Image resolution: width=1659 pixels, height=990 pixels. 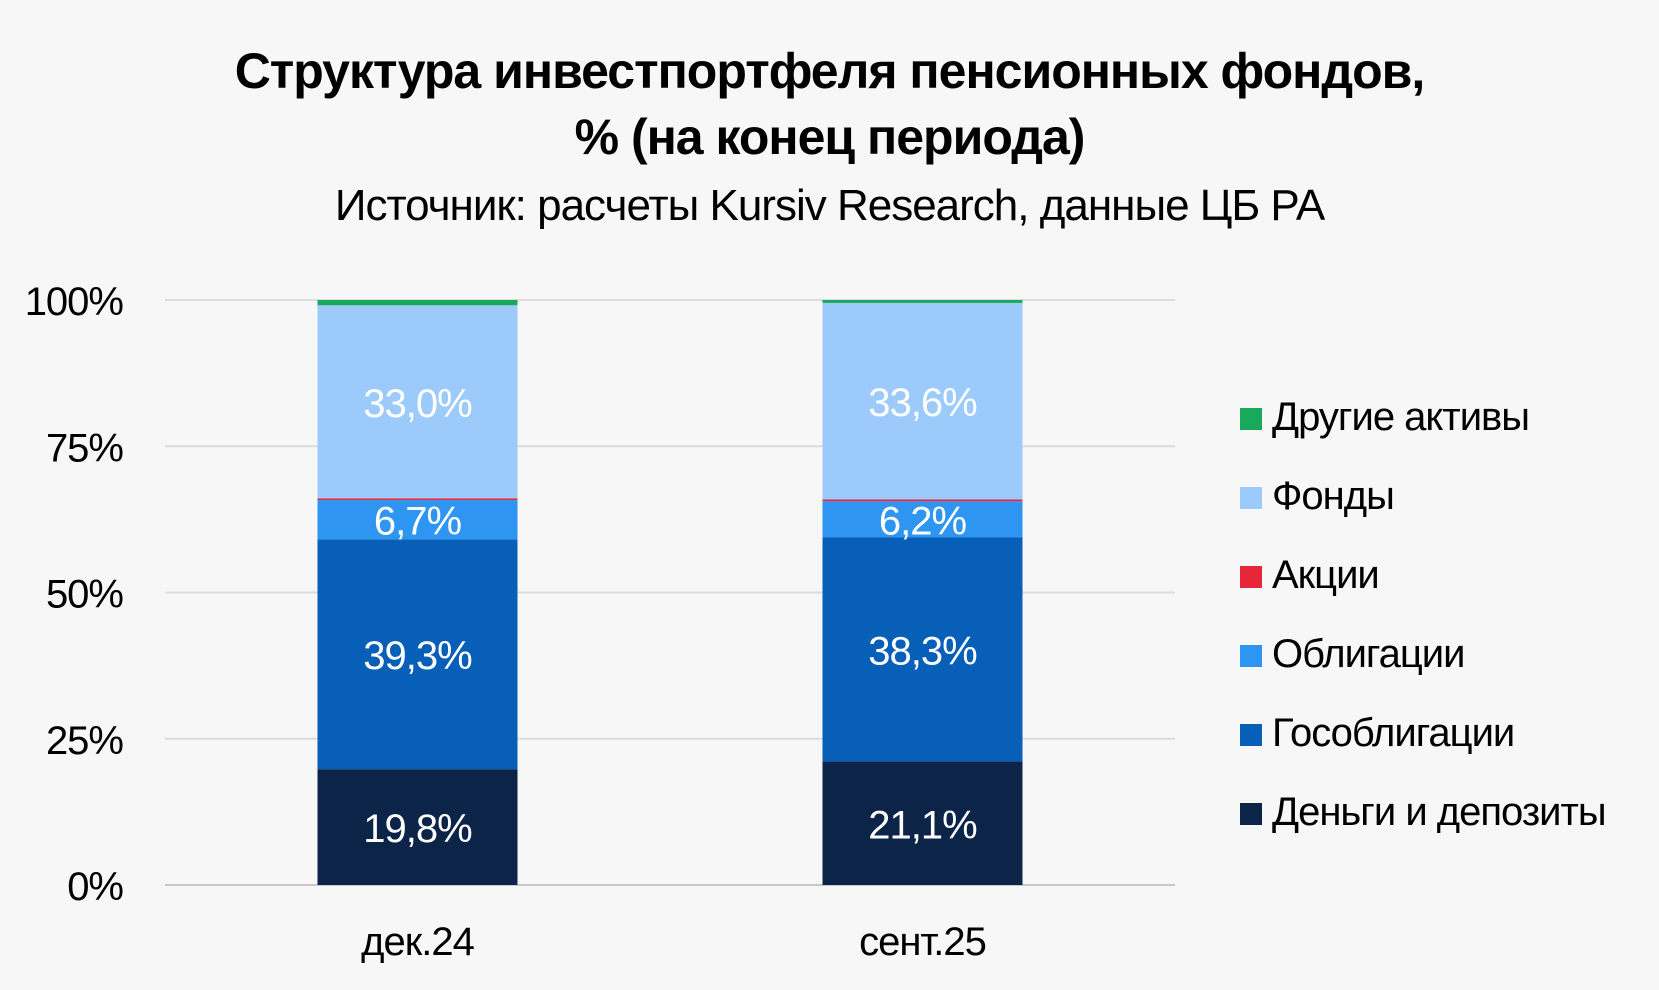 What do you see at coordinates (84, 741) in the screenshot?
I see `y-tick-label: 25%` at bounding box center [84, 741].